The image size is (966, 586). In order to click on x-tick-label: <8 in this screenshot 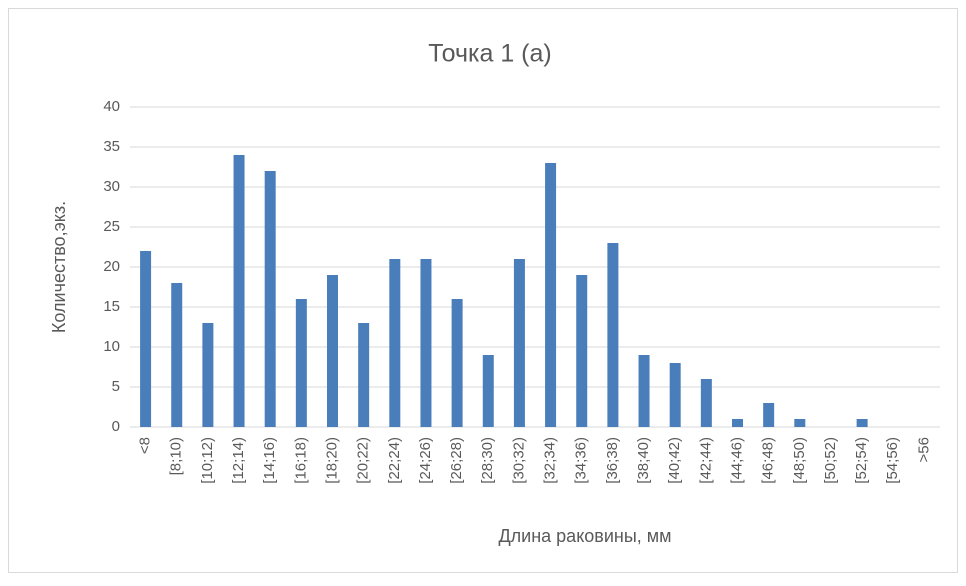, I will do `click(145, 445)`.